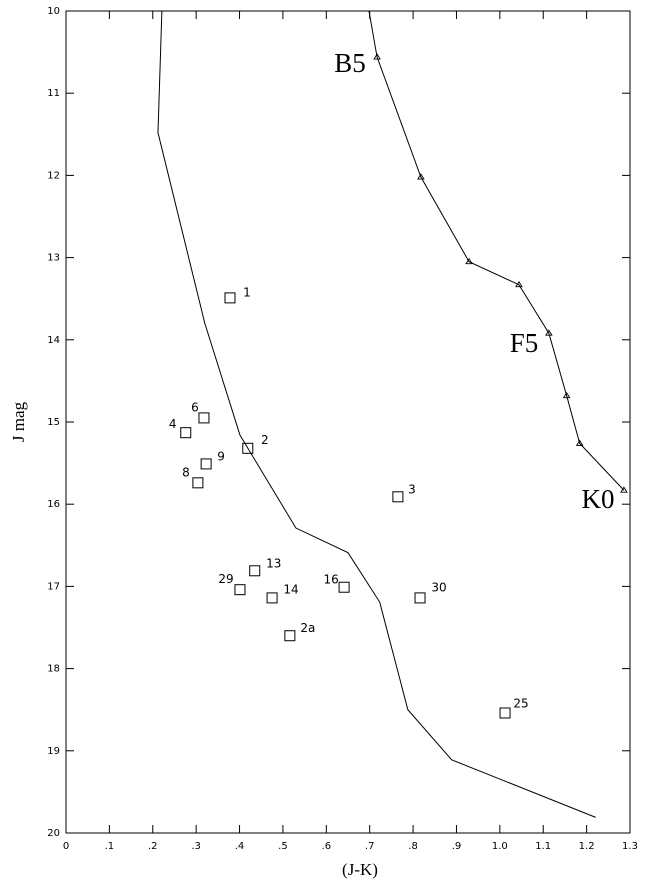  Describe the element at coordinates (438, 587) in the screenshot. I see `point-label: 30` at that location.